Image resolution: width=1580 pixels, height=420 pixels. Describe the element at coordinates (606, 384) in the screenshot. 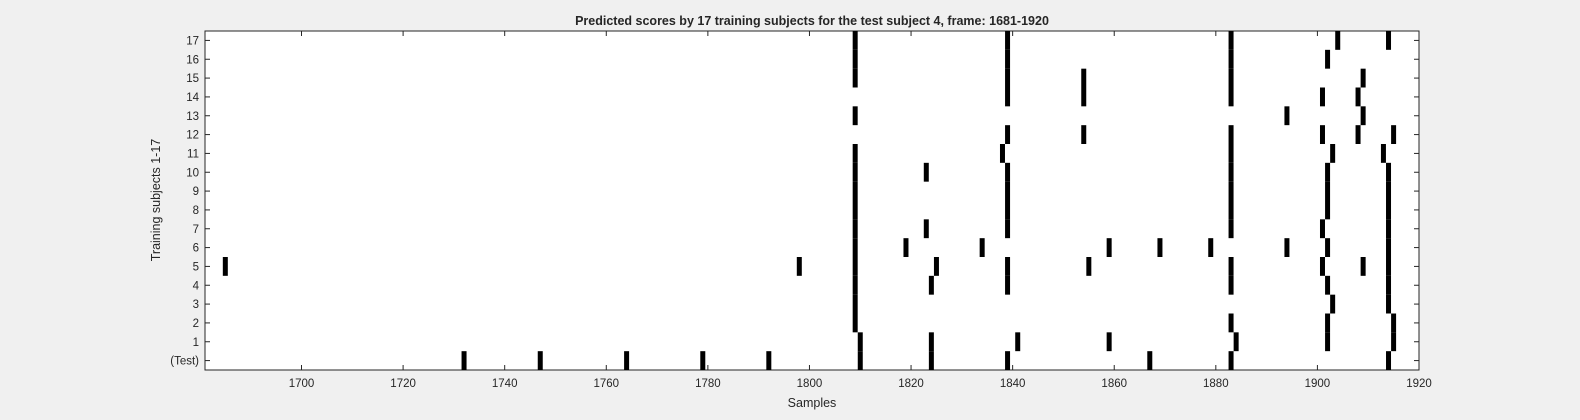

I see `x-tick-label: 1760` at that location.